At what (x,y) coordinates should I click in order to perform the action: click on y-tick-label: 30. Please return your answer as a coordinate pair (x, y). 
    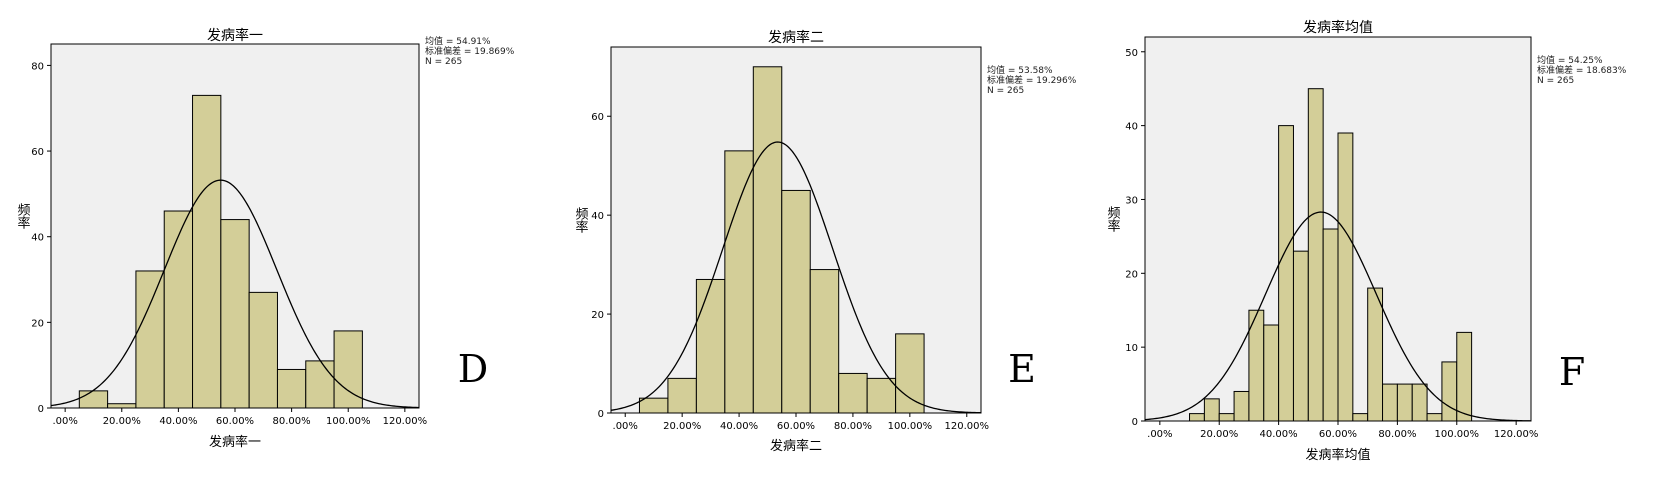
    Looking at the image, I should click on (1131, 200).